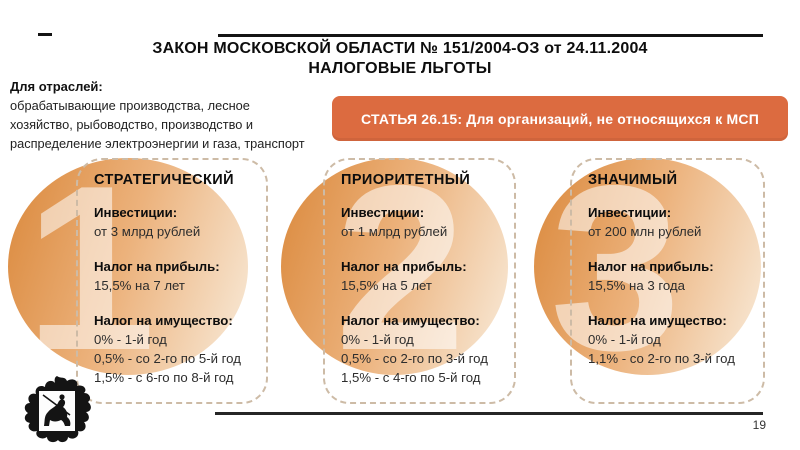 This screenshot has width=800, height=450. I want to click on industries-text-line: обрабатывающие производства, лесное, so click(130, 105).